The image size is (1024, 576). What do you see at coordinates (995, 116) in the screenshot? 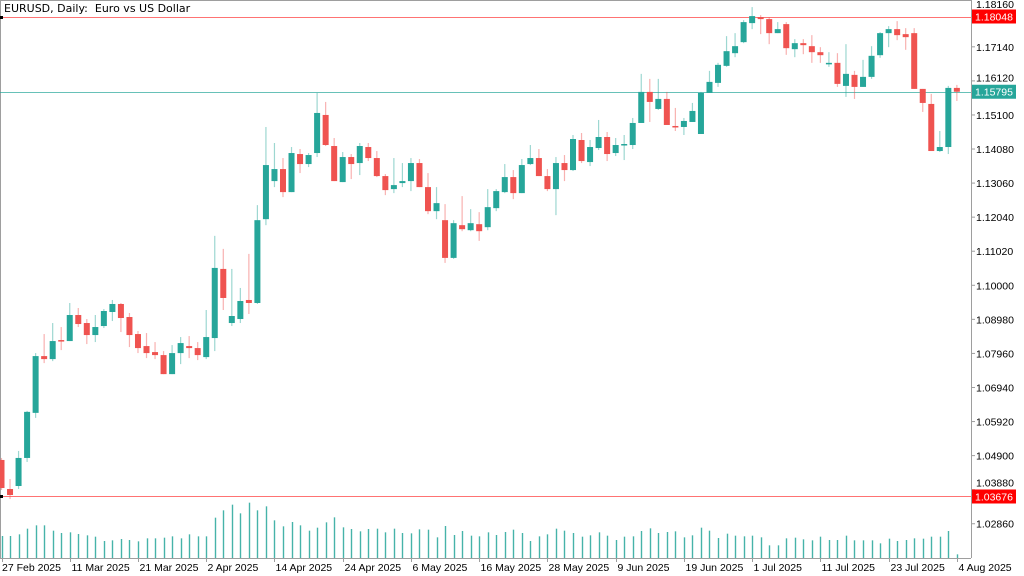
I see `price-tick-label: 1.15100` at bounding box center [995, 116].